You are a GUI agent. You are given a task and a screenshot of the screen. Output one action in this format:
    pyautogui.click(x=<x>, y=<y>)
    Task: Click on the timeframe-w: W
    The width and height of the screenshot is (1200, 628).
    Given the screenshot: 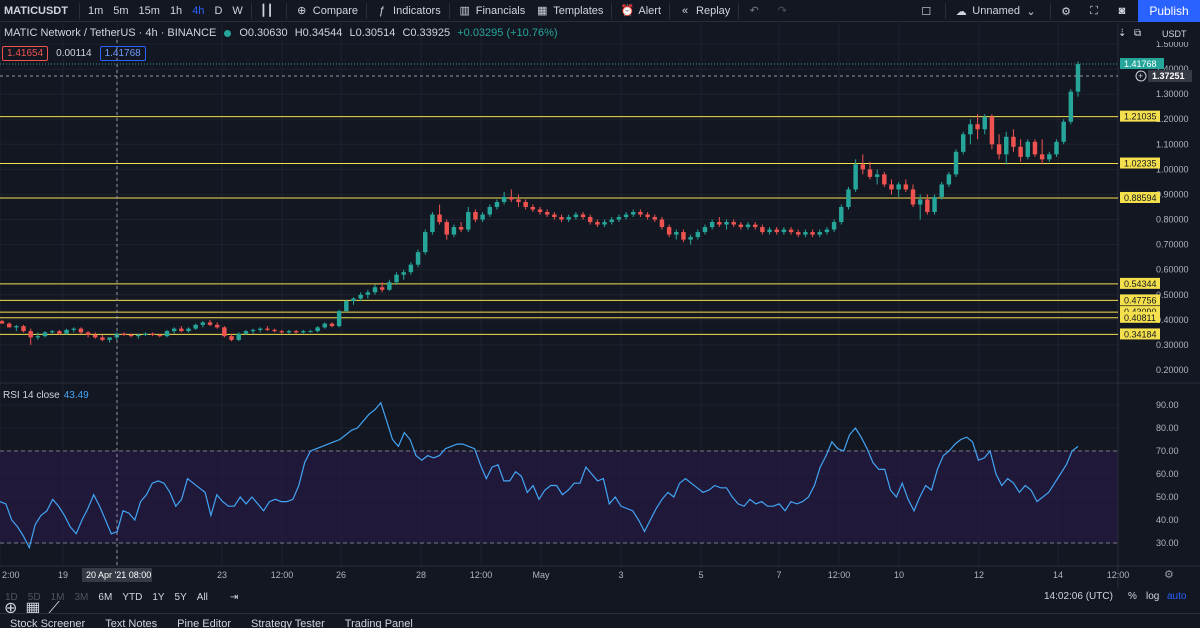 What is the action you would take?
    pyautogui.click(x=237, y=10)
    